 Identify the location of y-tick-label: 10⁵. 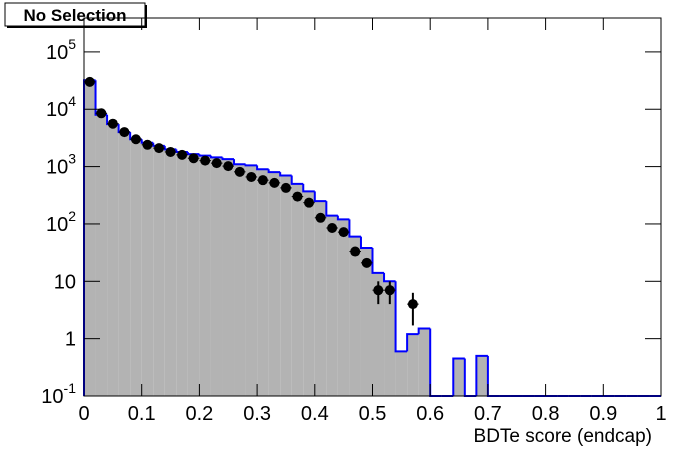
(61, 50).